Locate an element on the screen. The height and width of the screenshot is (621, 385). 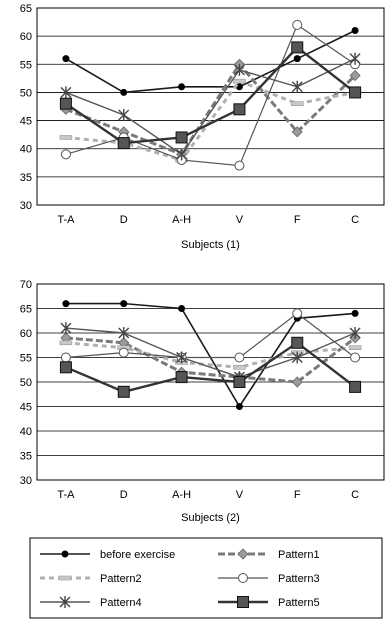
x-tick-label: T-A is located at coordinates (66, 495).